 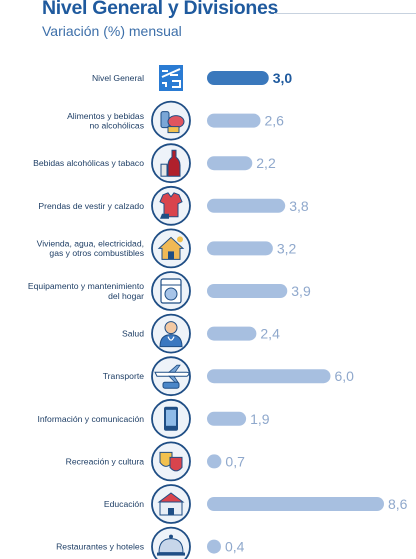 I want to click on restaurant-cloche-icon, so click(x=171, y=542).